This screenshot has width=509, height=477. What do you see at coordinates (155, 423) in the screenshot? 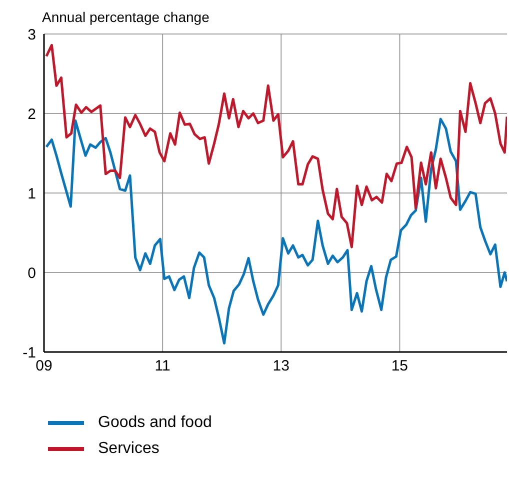
I see `legend-label: Goods and food` at bounding box center [155, 423].